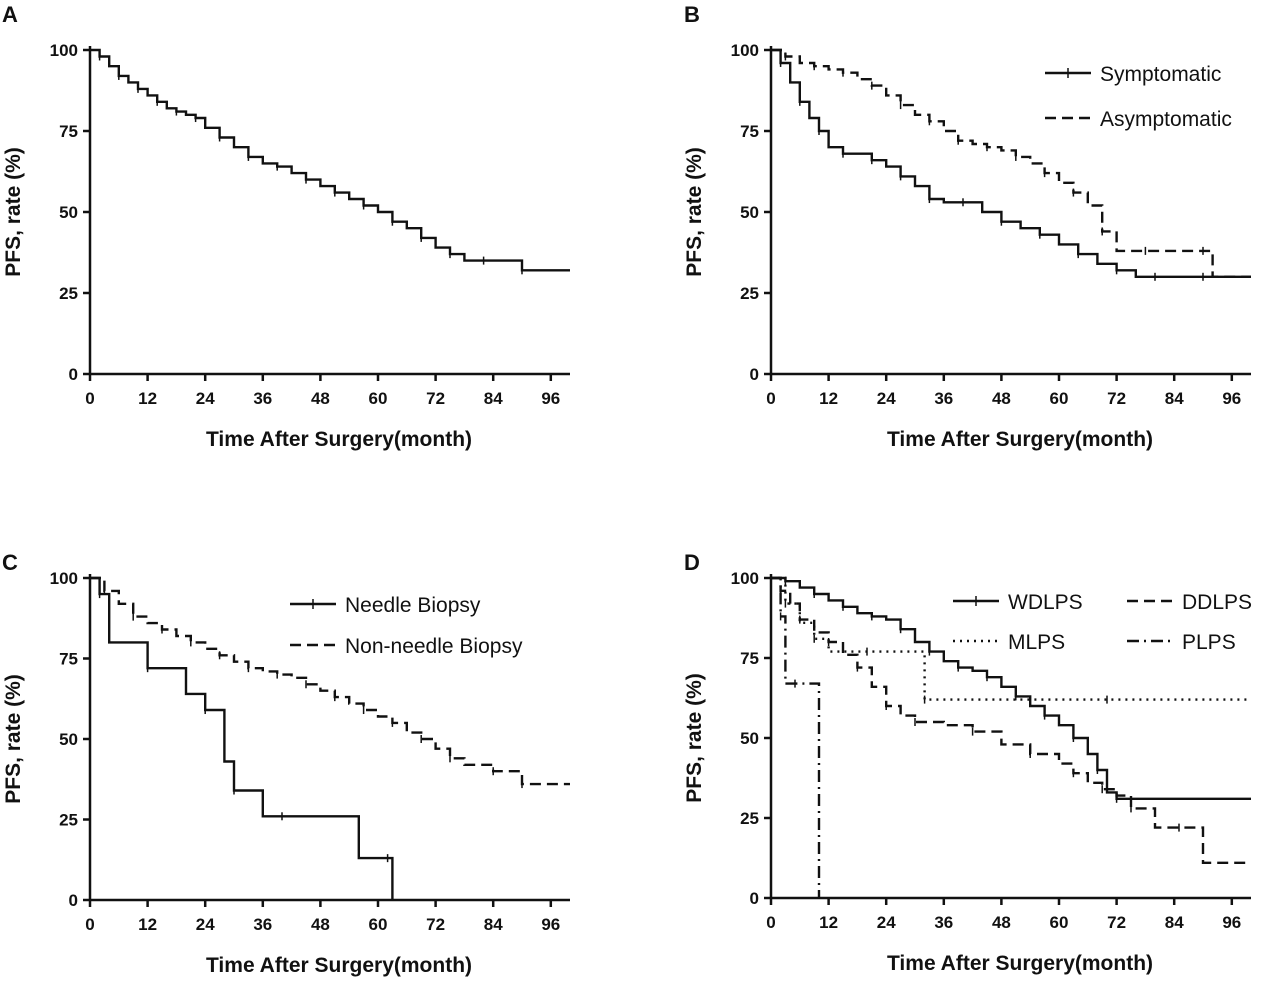 Image resolution: width=1261 pixels, height=981 pixels. What do you see at coordinates (1045, 602) in the screenshot?
I see `legend-label: WDLPS` at bounding box center [1045, 602].